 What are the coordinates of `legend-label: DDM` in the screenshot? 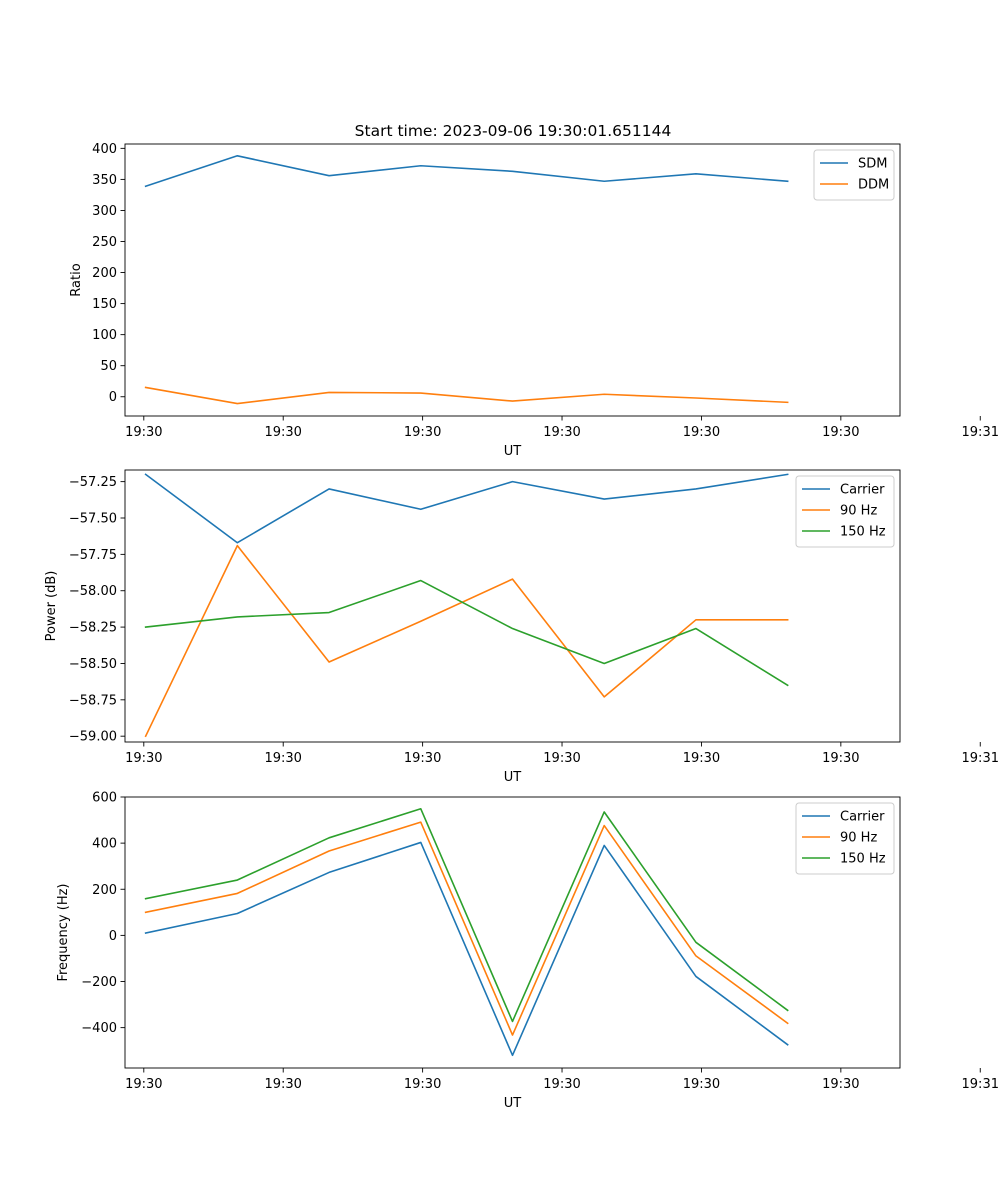 It's located at (873, 185).